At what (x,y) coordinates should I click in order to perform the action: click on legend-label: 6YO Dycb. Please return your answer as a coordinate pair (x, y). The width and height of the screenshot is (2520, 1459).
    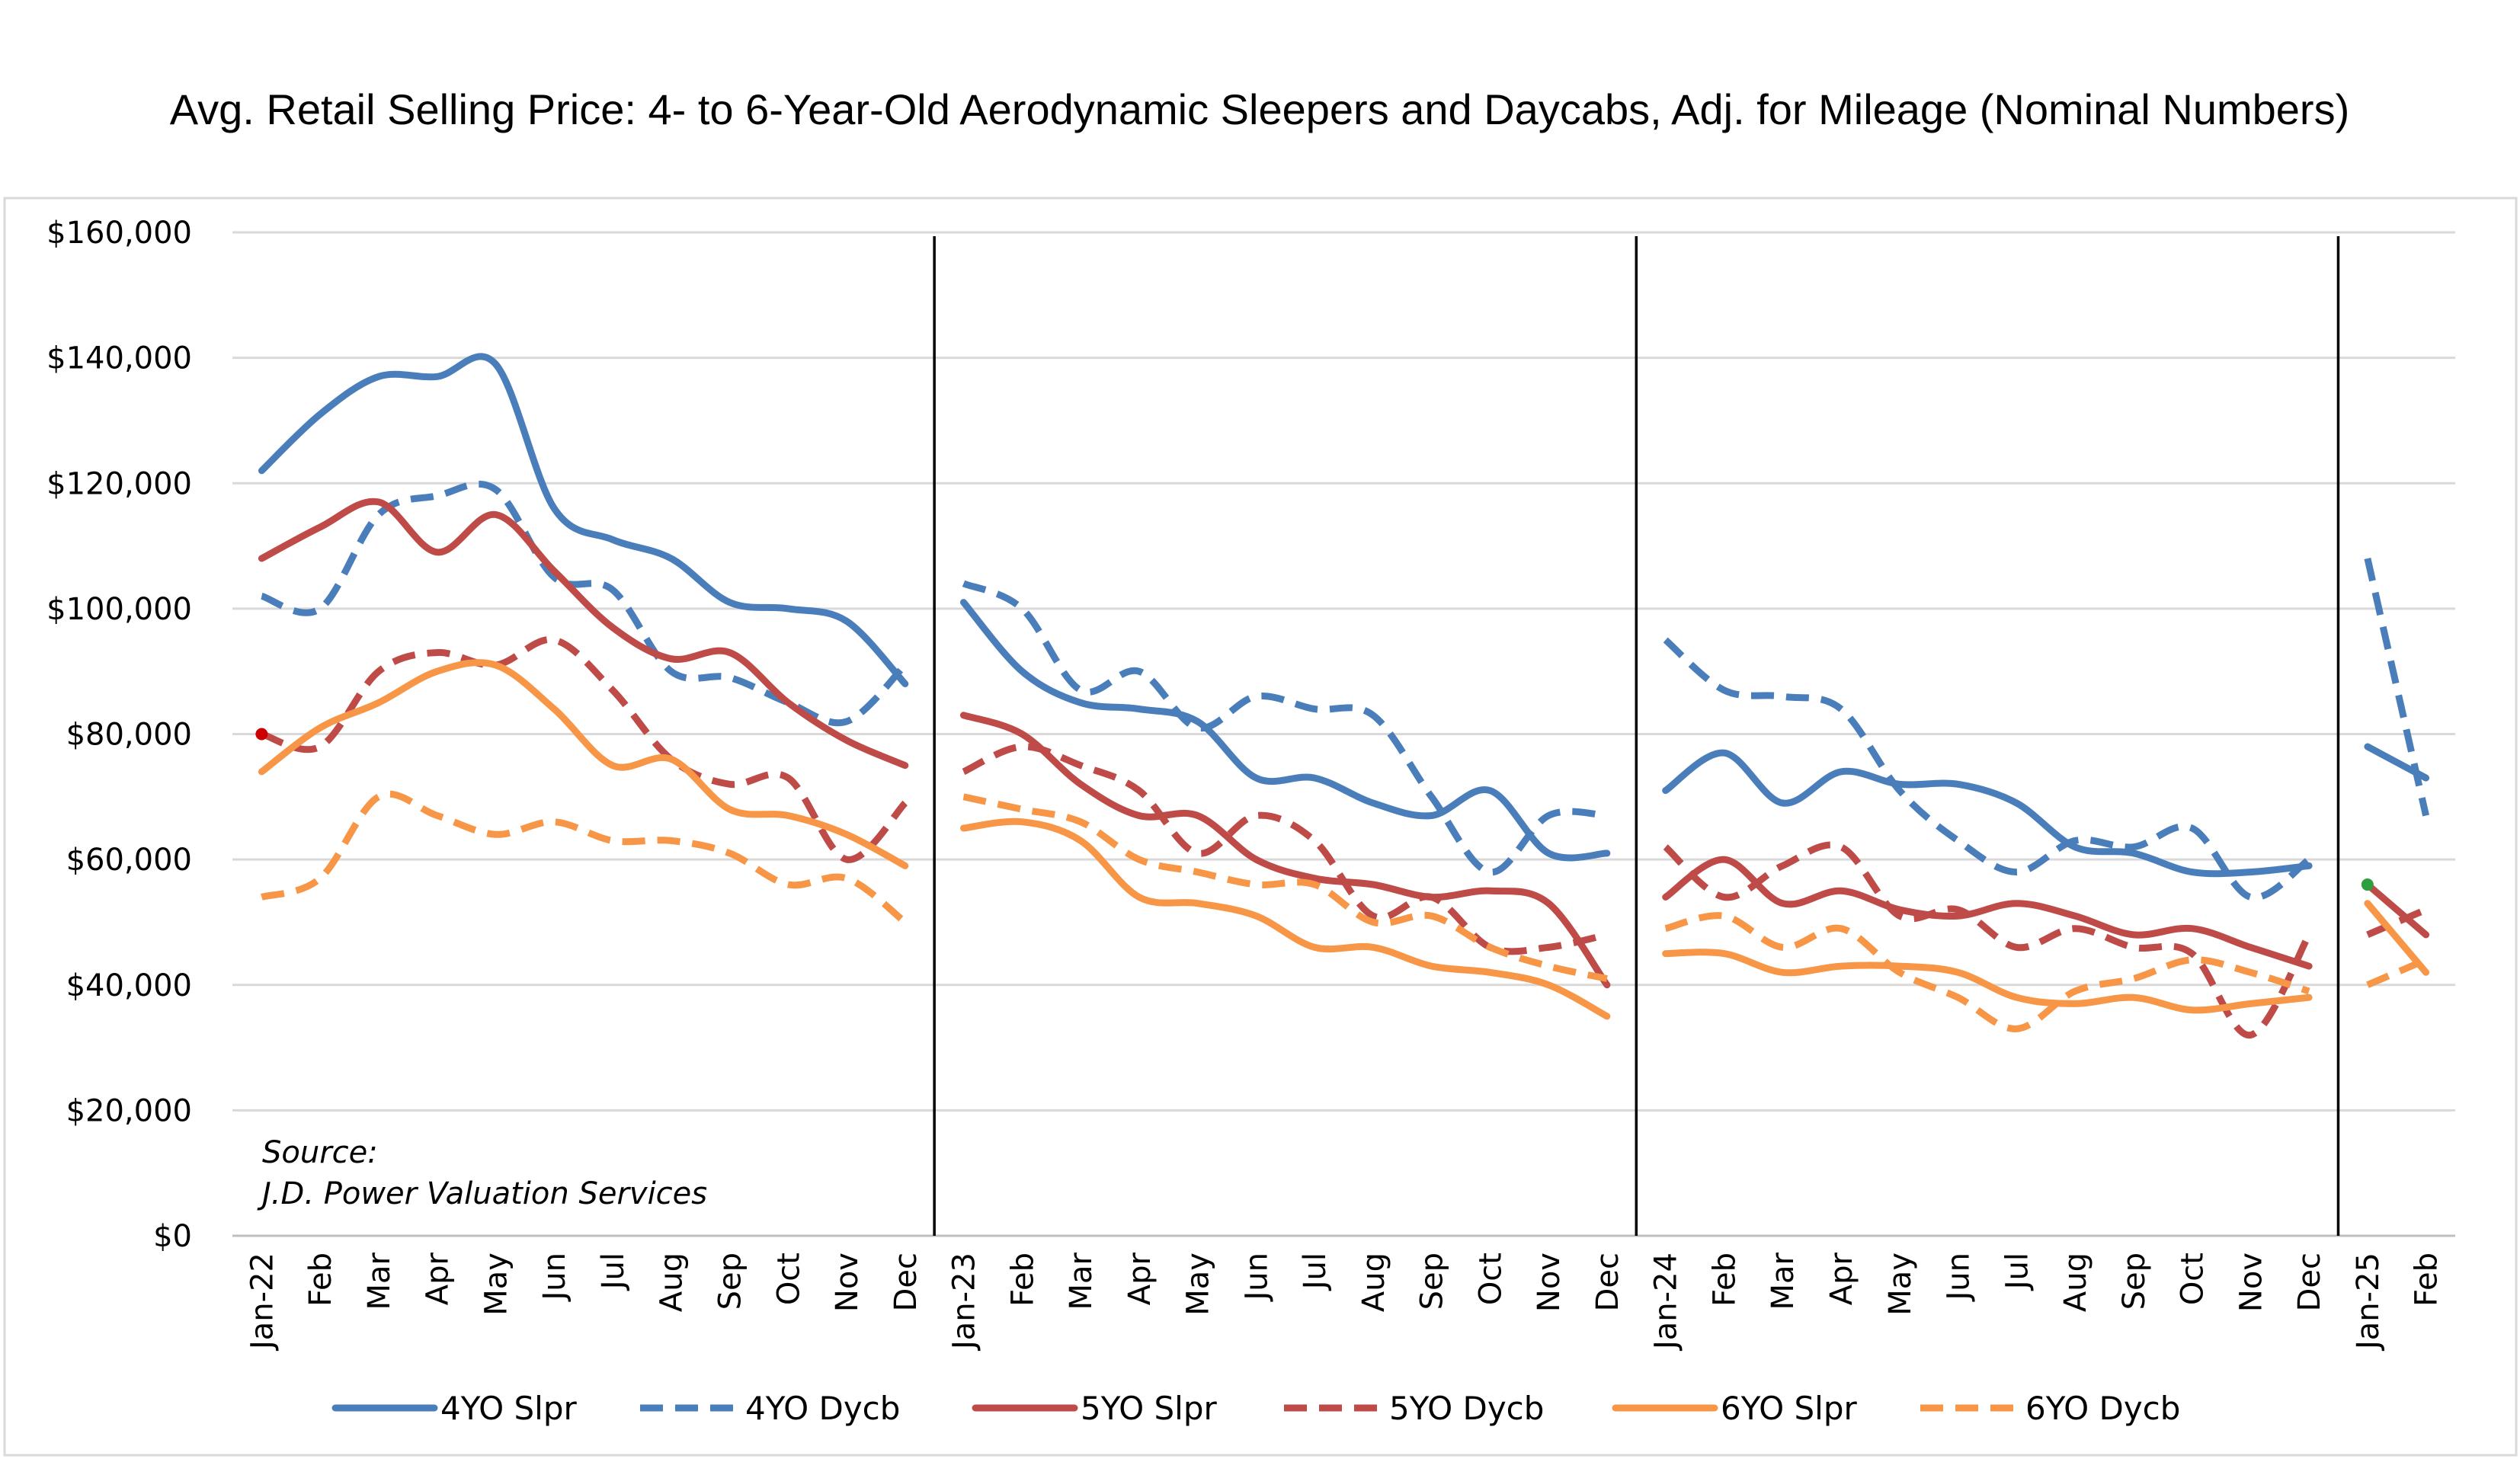
    Looking at the image, I should click on (2102, 1408).